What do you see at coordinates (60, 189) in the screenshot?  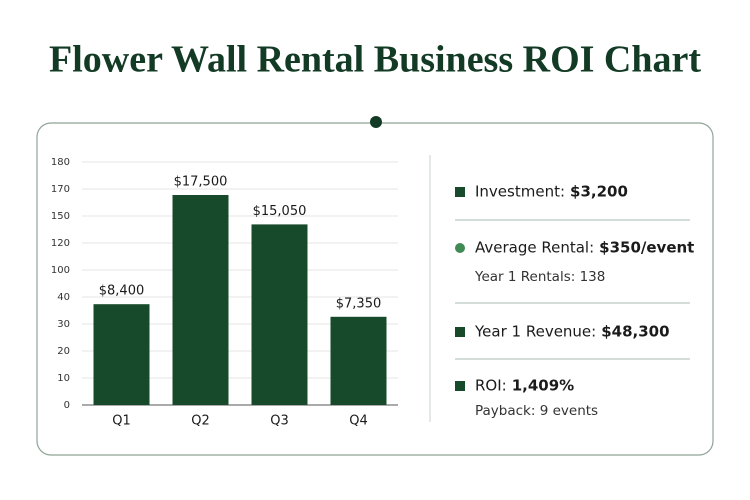 I see `y-tick-label: 170` at bounding box center [60, 189].